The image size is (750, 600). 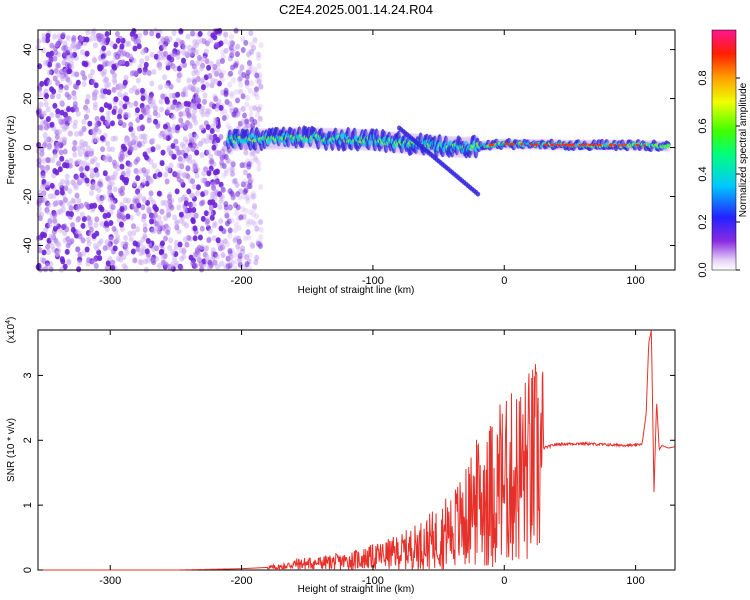 What do you see at coordinates (703, 269) in the screenshot?
I see `colorbar-tick-label: 0.0` at bounding box center [703, 269].